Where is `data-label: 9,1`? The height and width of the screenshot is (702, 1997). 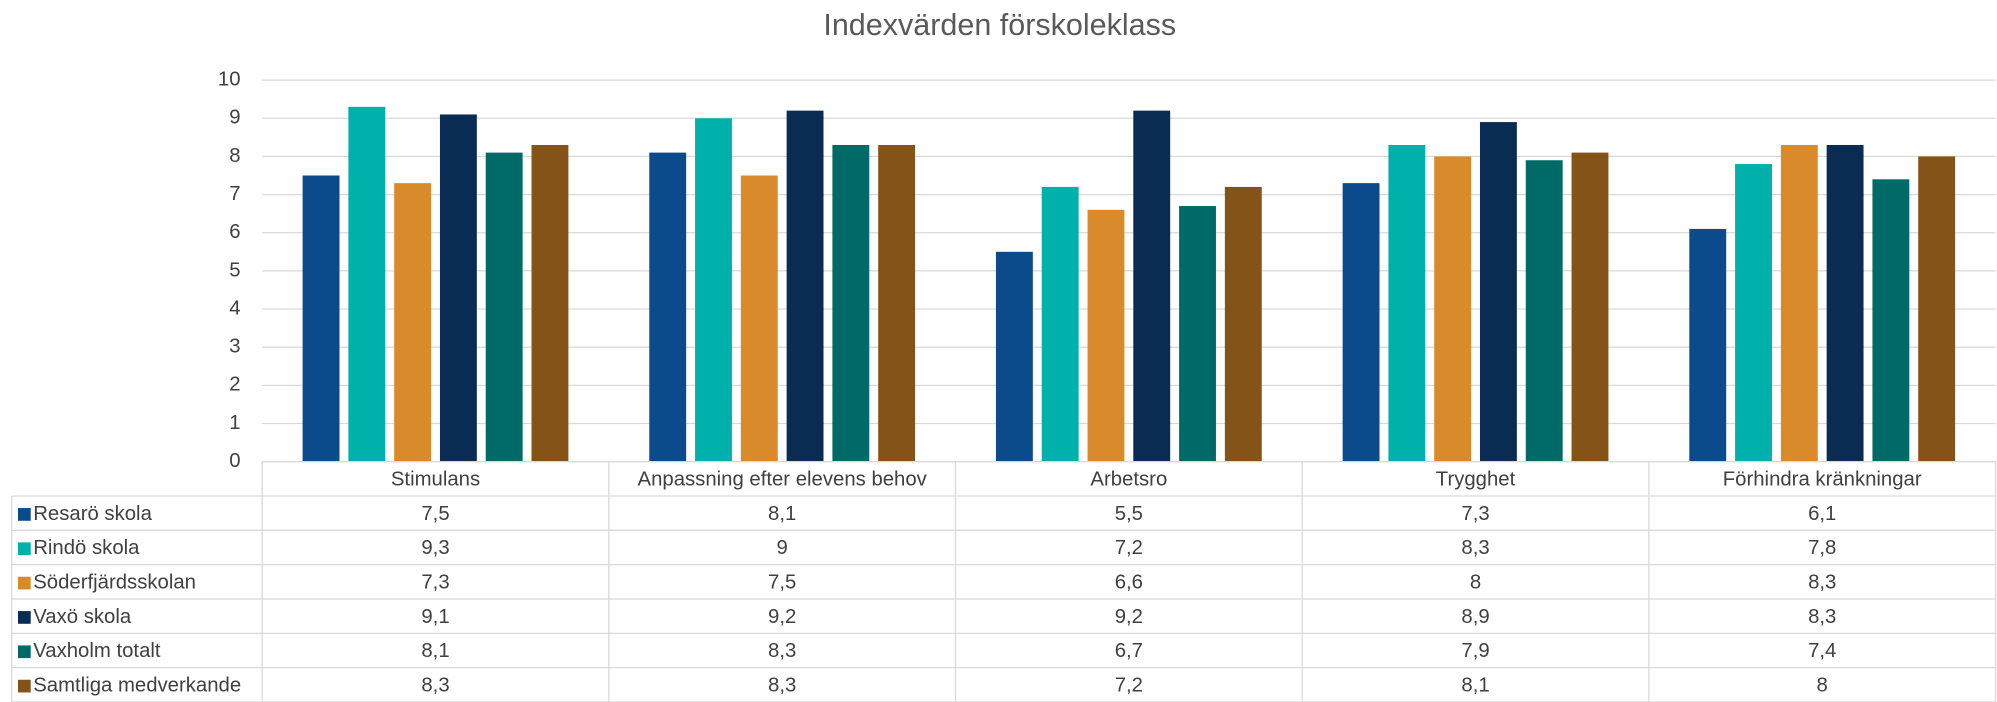
data-label: 9,1 is located at coordinates (435, 617).